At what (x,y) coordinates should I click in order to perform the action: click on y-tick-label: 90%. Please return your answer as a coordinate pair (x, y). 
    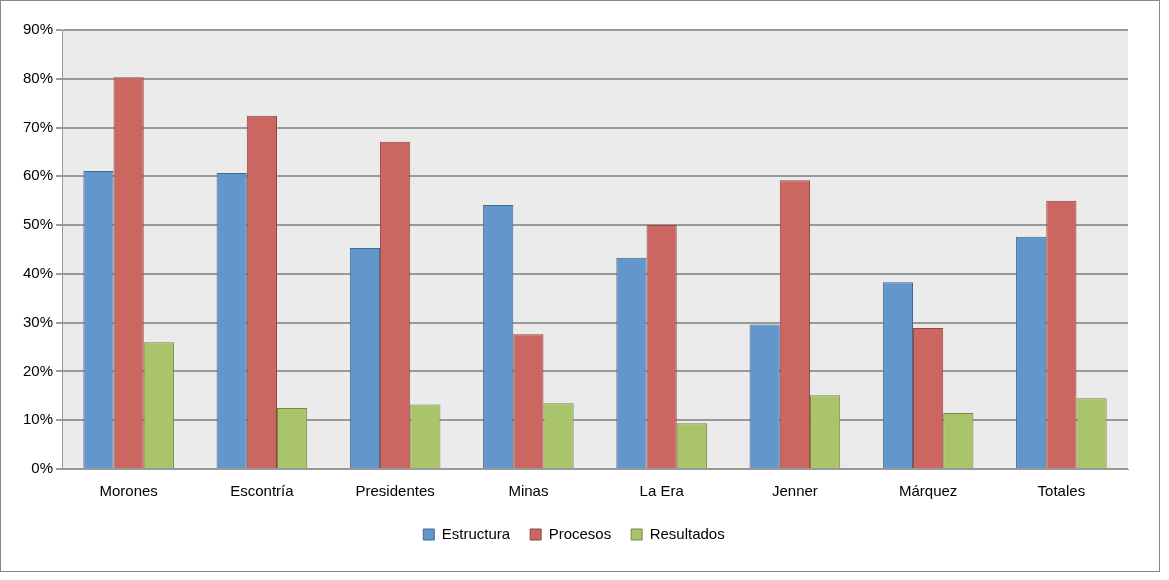
    Looking at the image, I should click on (38, 29).